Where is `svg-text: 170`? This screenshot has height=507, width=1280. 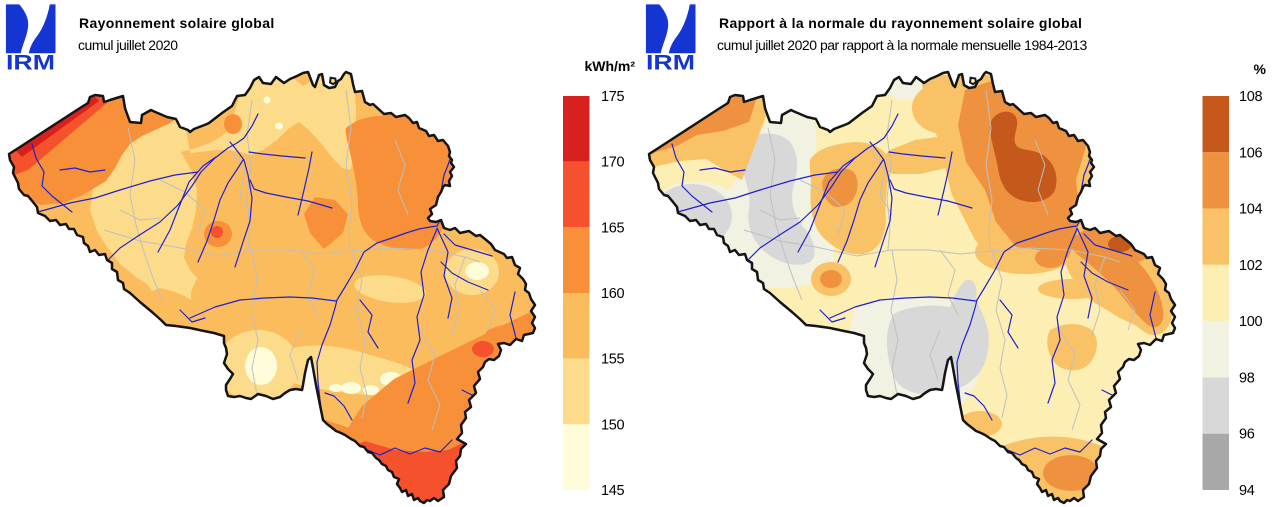 svg-text: 170 is located at coordinates (613, 163).